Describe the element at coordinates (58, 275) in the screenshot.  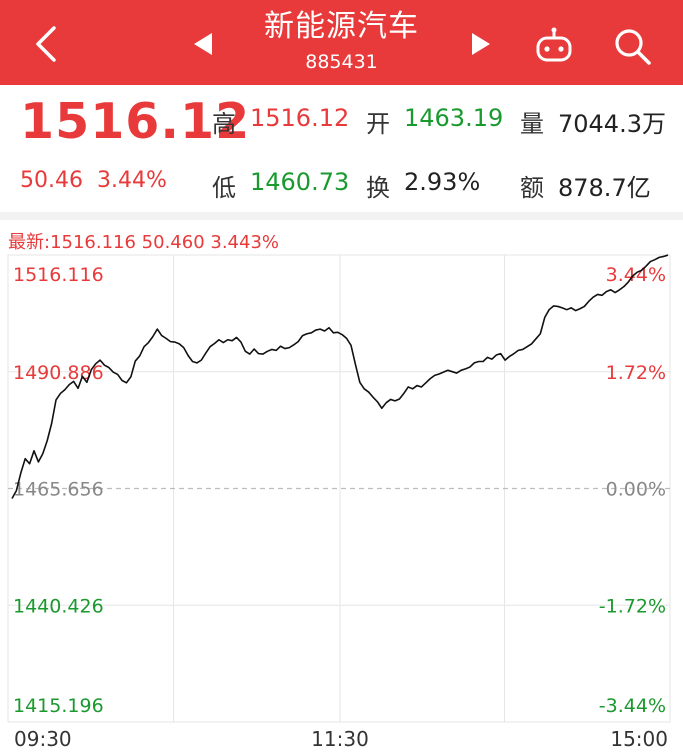
I see `y-tick-left: 1516.116` at that location.